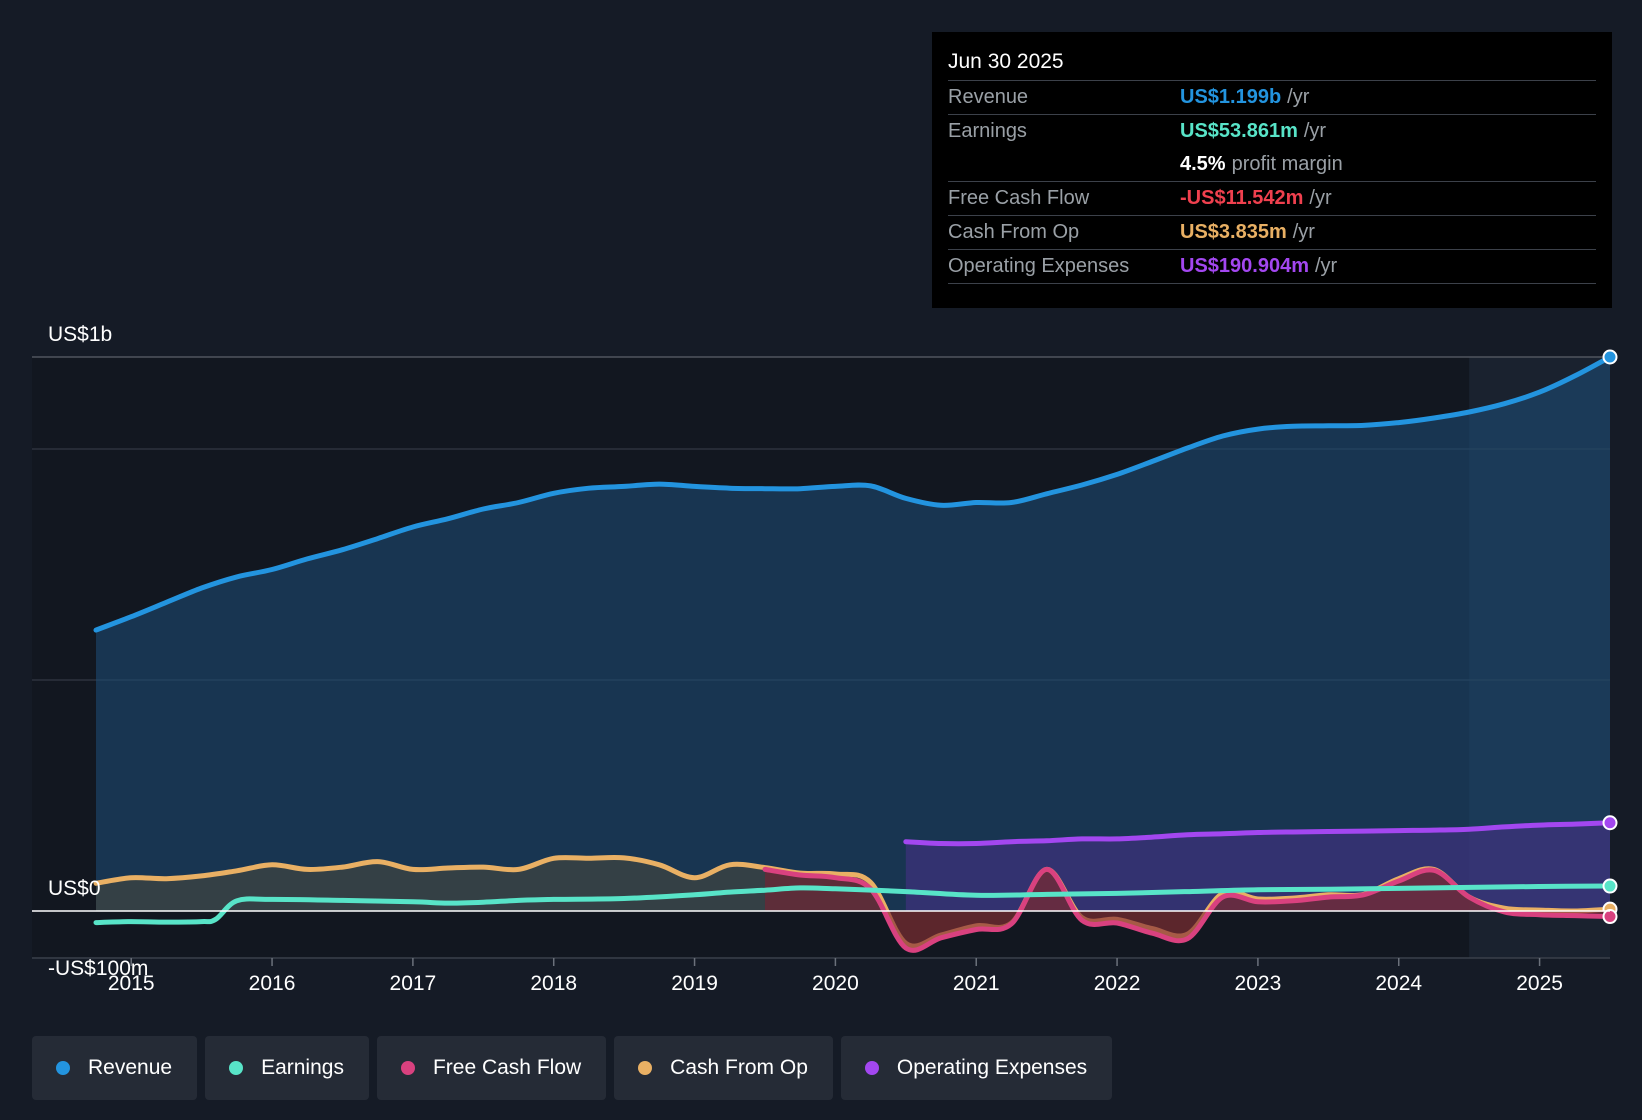 This screenshot has width=1642, height=1120. I want to click on x-tick-label: 2019, so click(694, 983).